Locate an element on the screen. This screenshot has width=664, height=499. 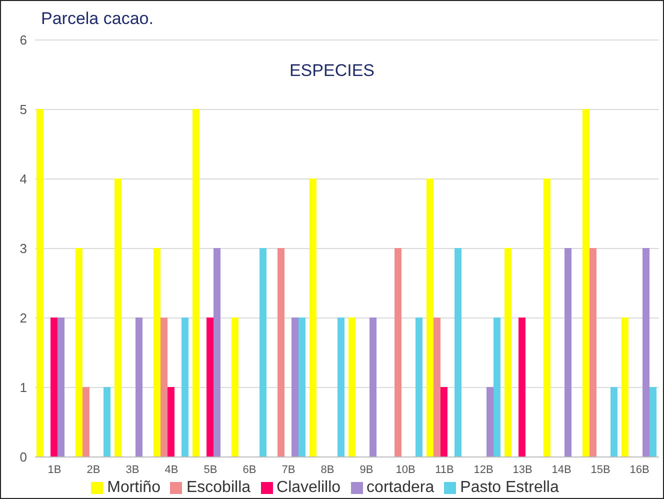
y-tick-label: 2 is located at coordinates (23, 318).